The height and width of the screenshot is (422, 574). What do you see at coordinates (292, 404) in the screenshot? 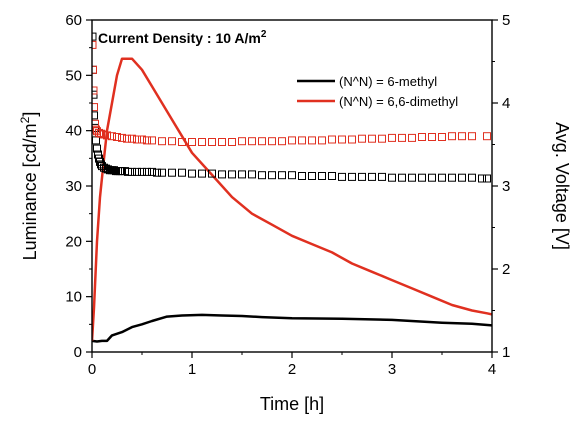
I see `x-axis-label: Time [h]` at bounding box center [292, 404].